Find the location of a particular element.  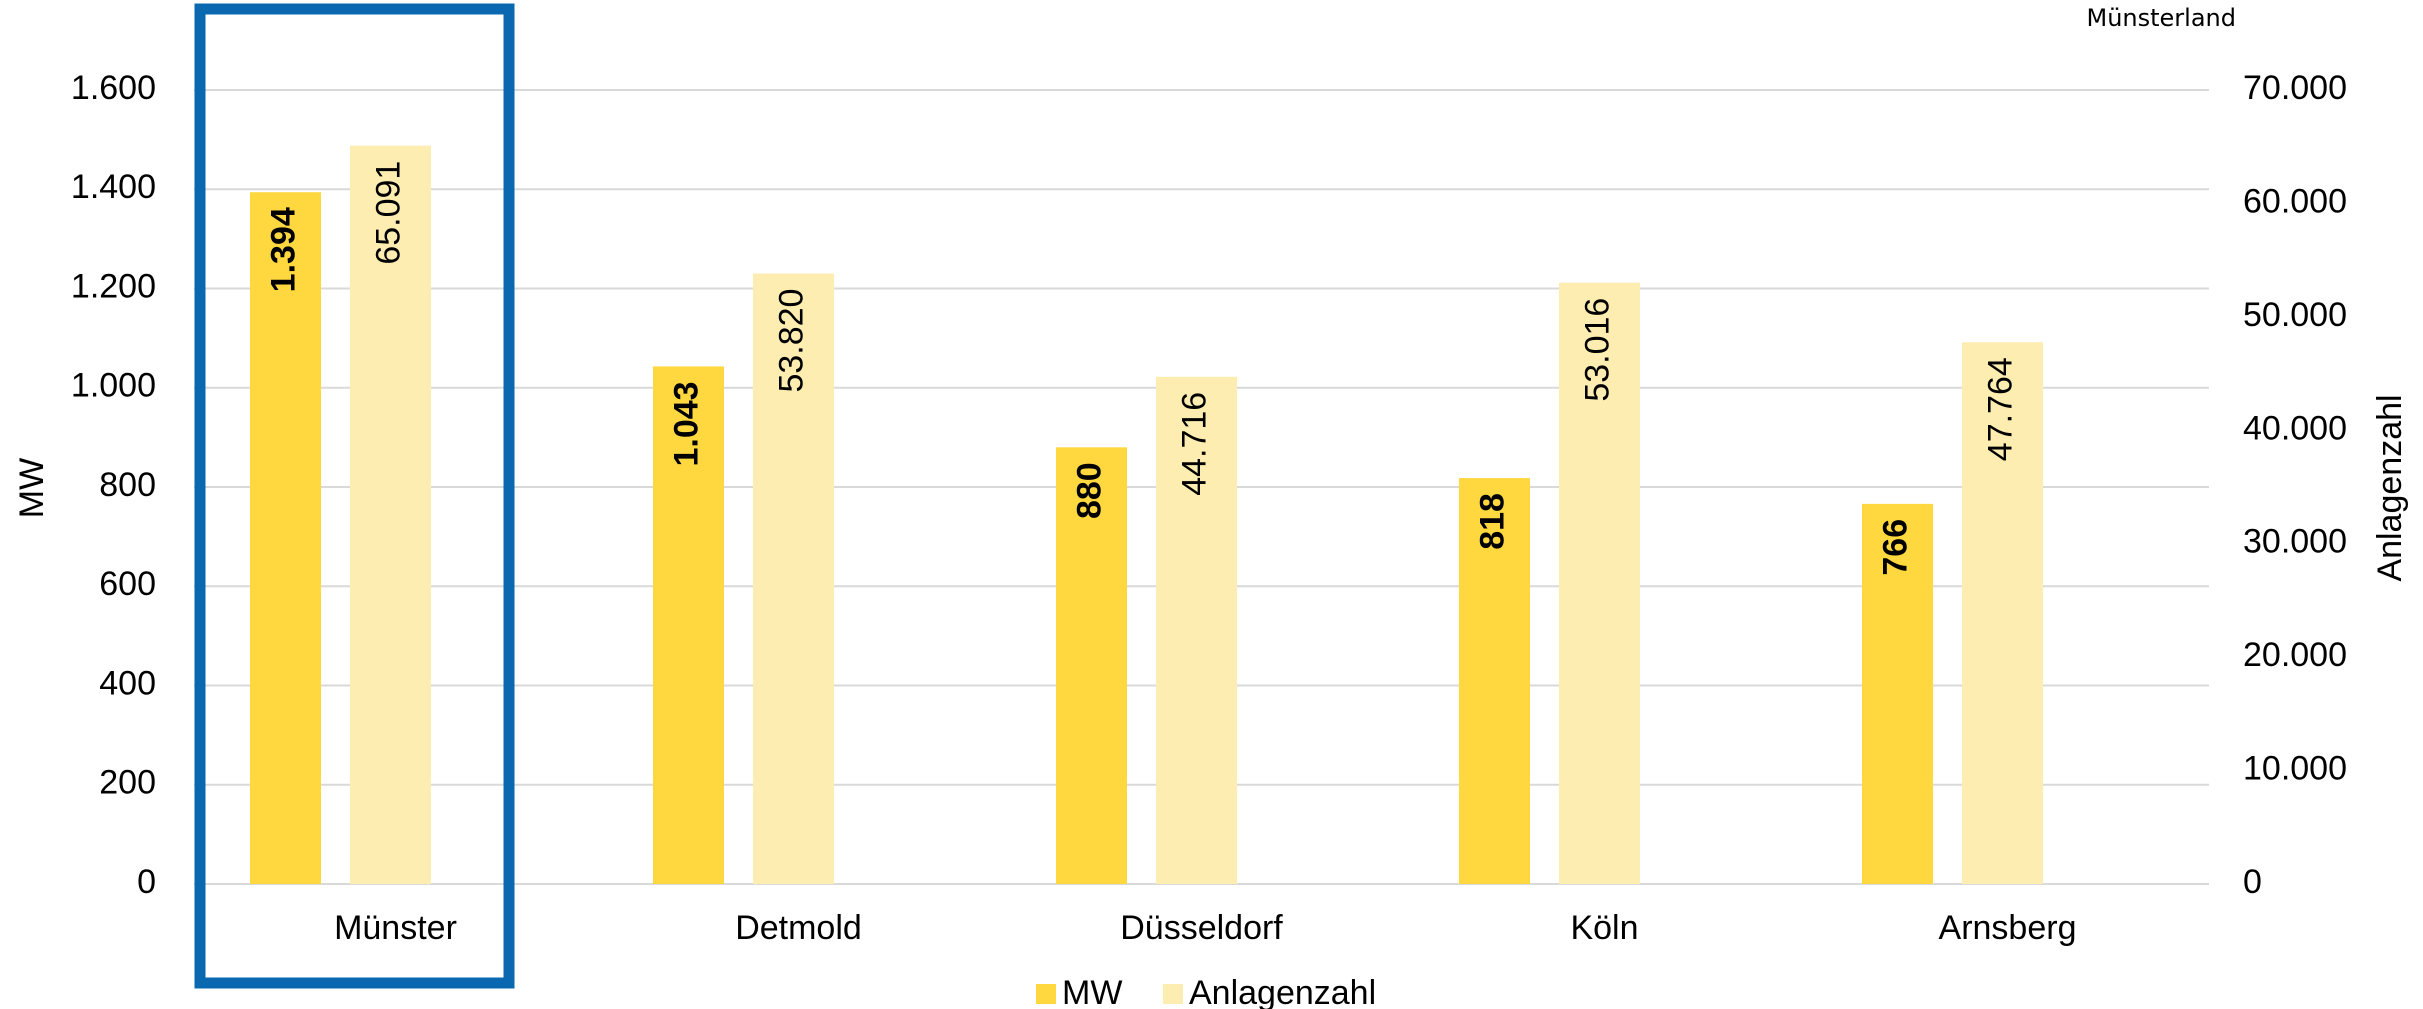

y-tick-label: 1.400 is located at coordinates (113, 187).